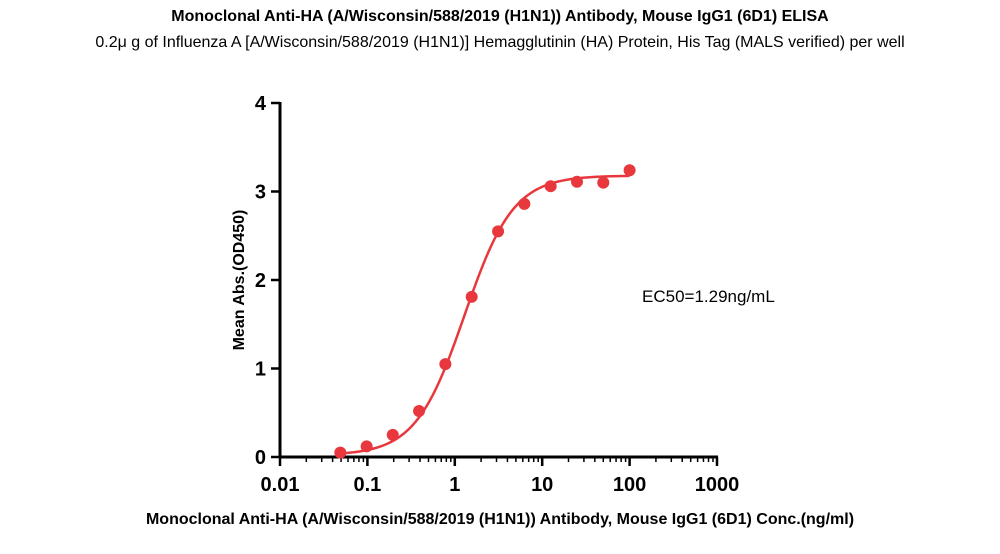 This screenshot has height=554, width=1000. Describe the element at coordinates (629, 485) in the screenshot. I see `x-tick-label: 100` at that location.